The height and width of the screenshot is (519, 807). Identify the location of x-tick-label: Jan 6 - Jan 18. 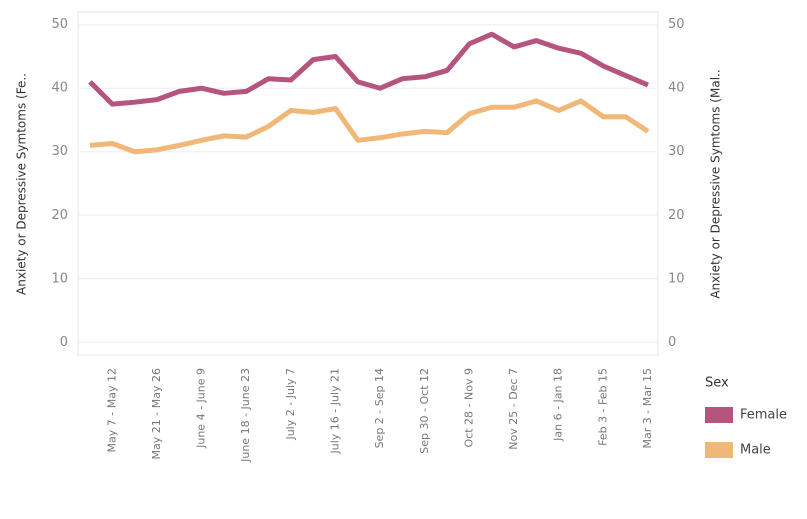
(558, 405).